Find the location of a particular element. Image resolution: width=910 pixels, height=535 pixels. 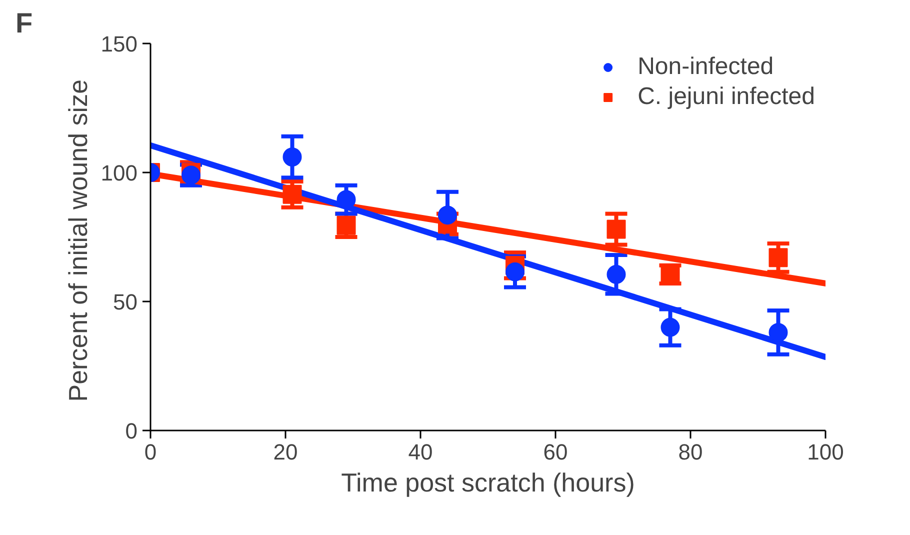

x-tick-label: 80 is located at coordinates (690, 452).